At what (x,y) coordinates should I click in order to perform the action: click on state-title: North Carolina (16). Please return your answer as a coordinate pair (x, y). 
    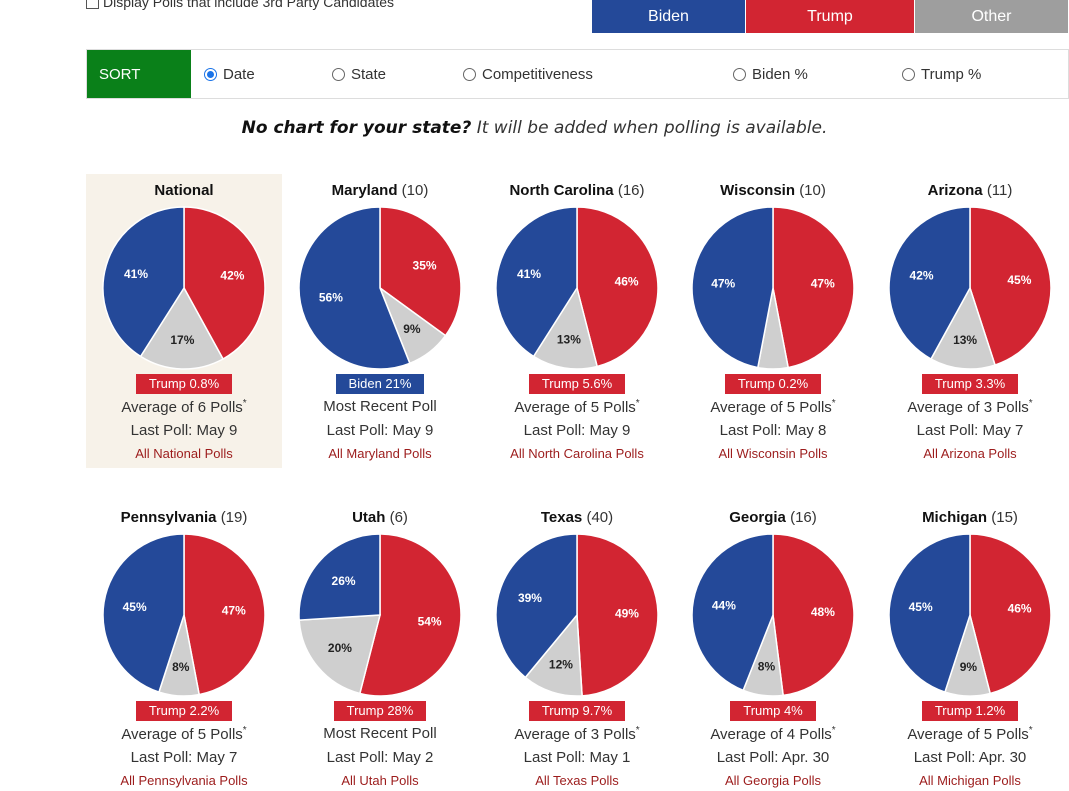
    Looking at the image, I should click on (577, 191).